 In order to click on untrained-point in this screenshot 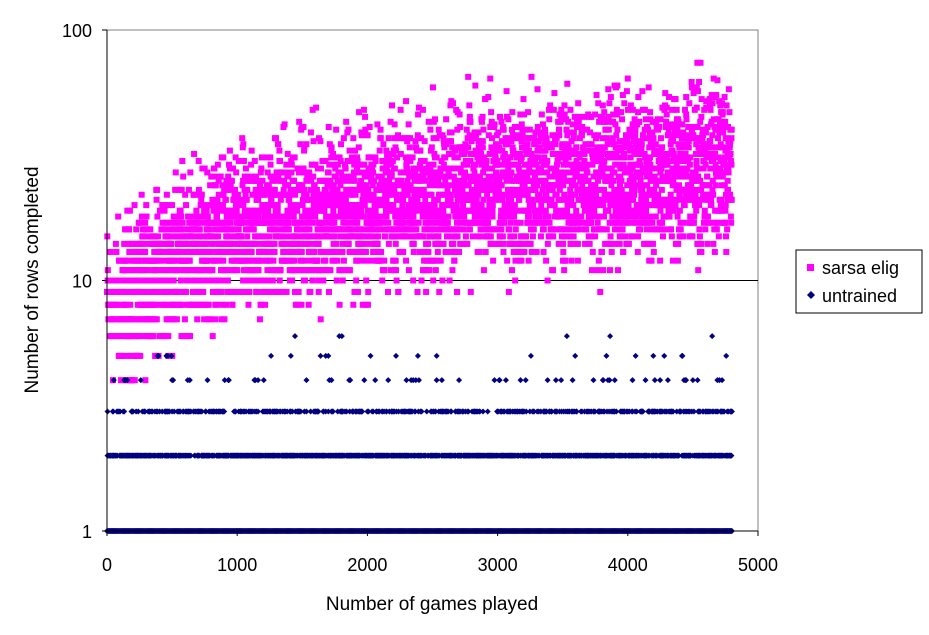, I will do `click(167, 355)`.